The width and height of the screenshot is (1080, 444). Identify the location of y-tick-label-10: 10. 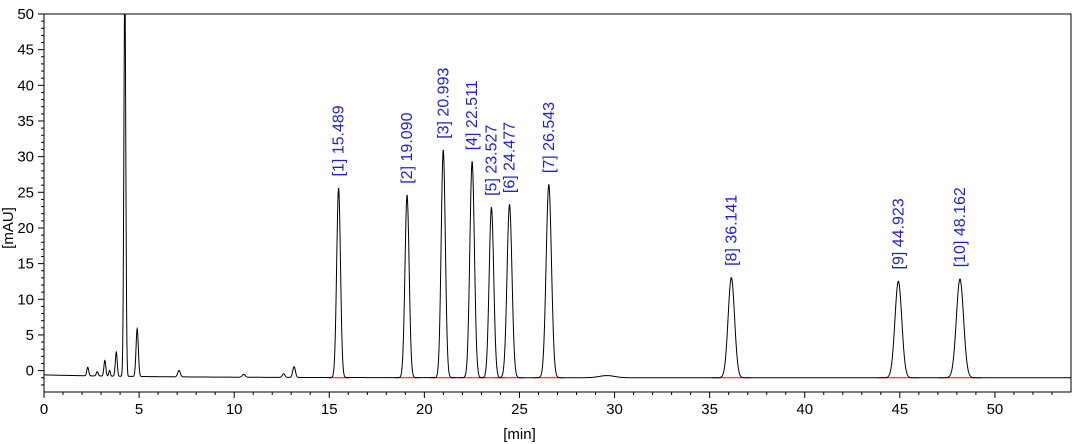
(25, 299).